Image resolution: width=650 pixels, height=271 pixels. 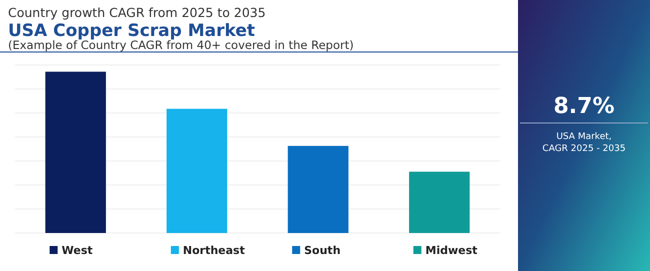 What do you see at coordinates (131, 31) in the screenshot?
I see `chart-title: USA Copper Scrap Market` at bounding box center [131, 31].